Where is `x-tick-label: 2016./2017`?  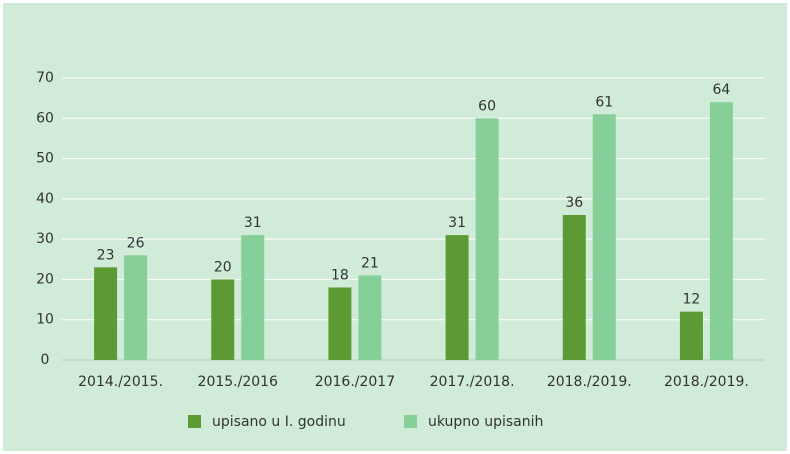
x-tick-label: 2016./2017 is located at coordinates (355, 382).